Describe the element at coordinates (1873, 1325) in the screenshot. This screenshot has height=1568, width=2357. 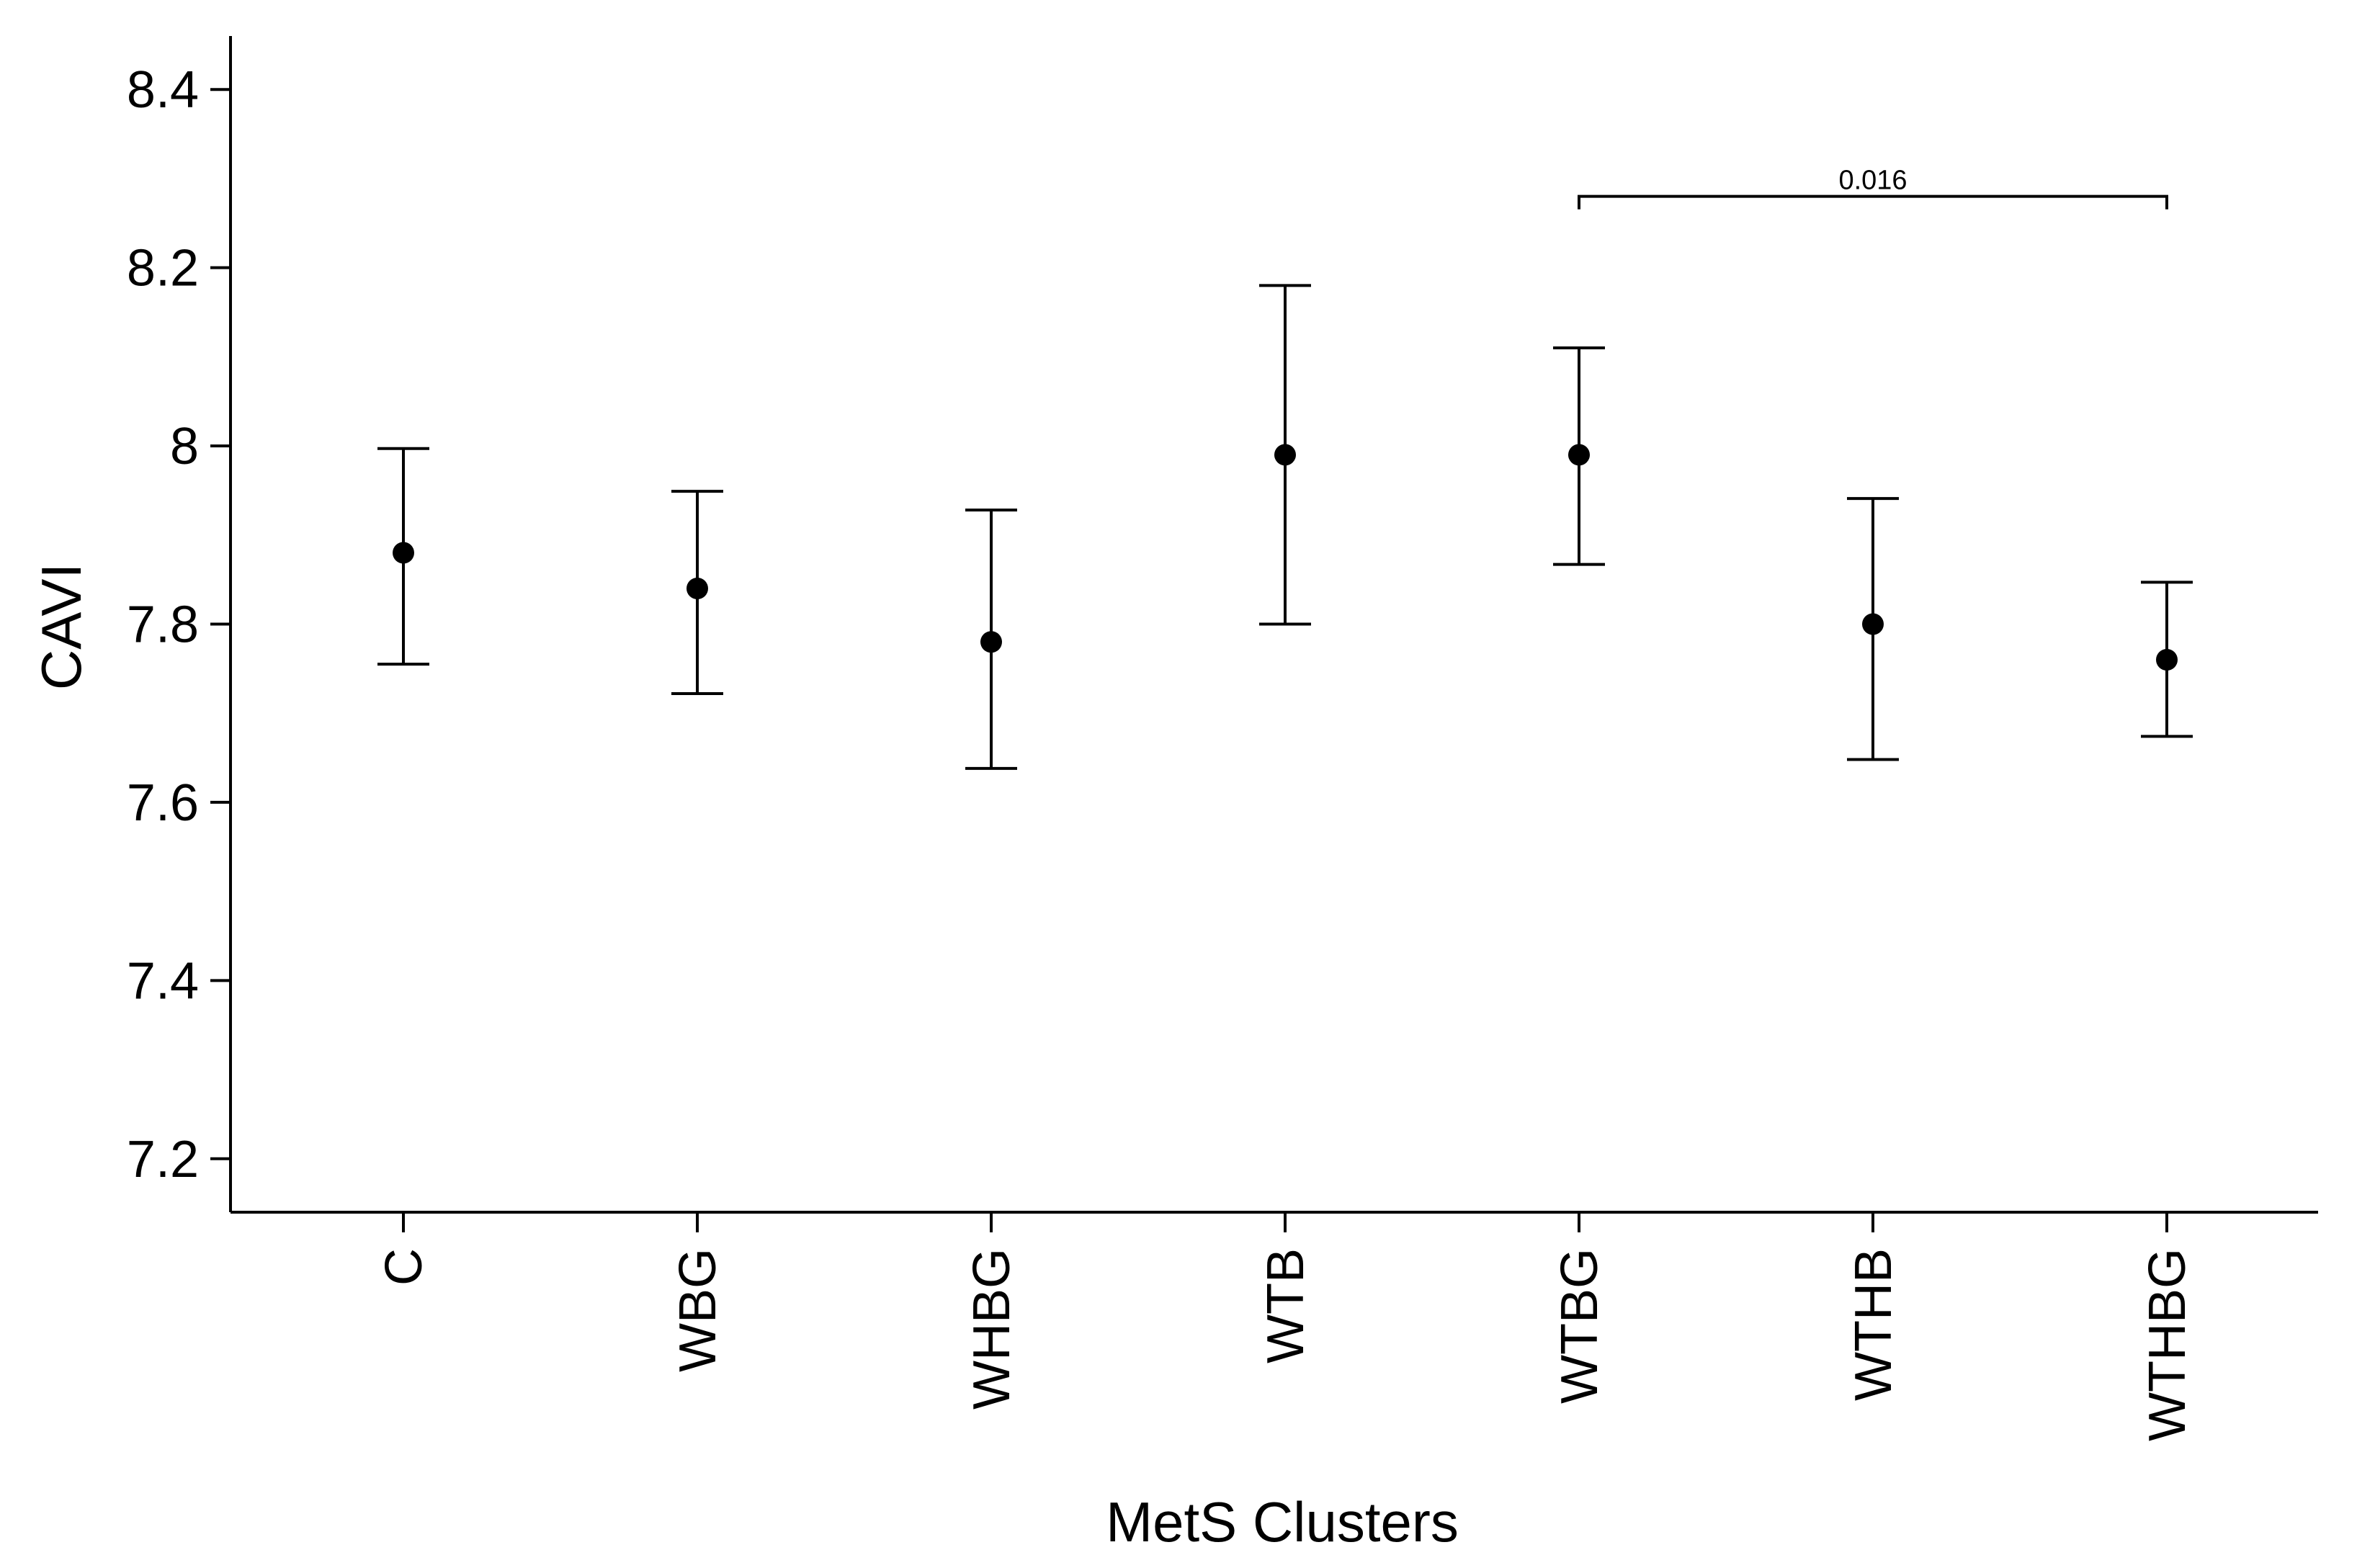
I see `x-tick-label: WTHB` at that location.